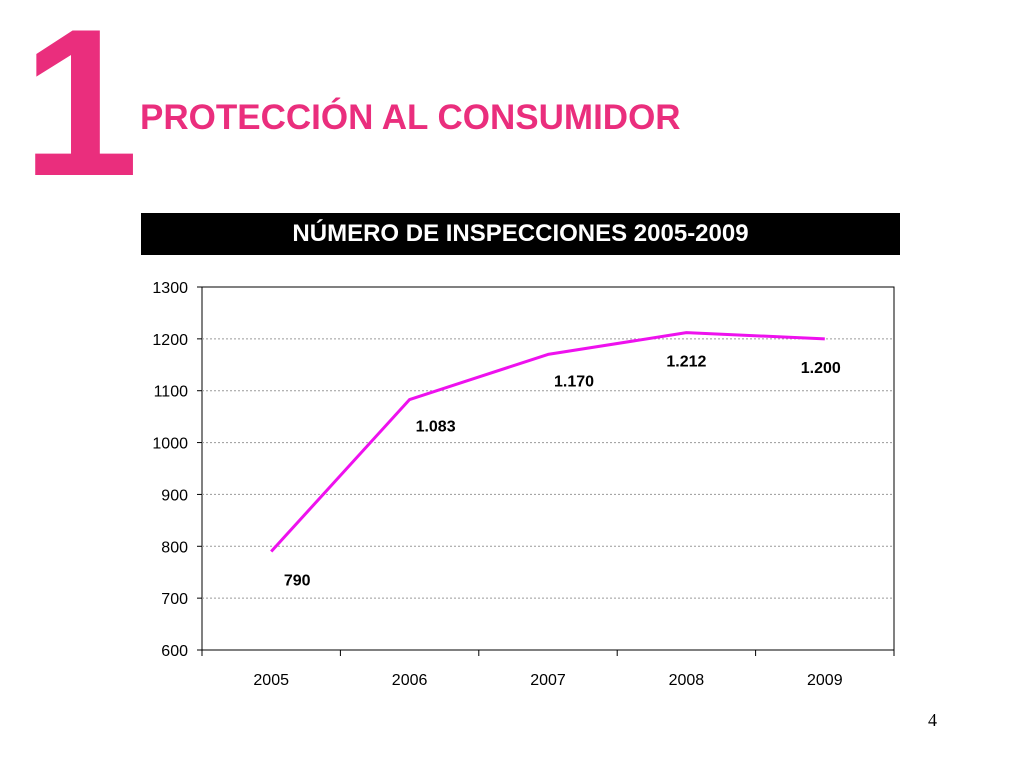 This screenshot has height=768, width=1024. I want to click on y-tick-label: 1300, so click(170, 288).